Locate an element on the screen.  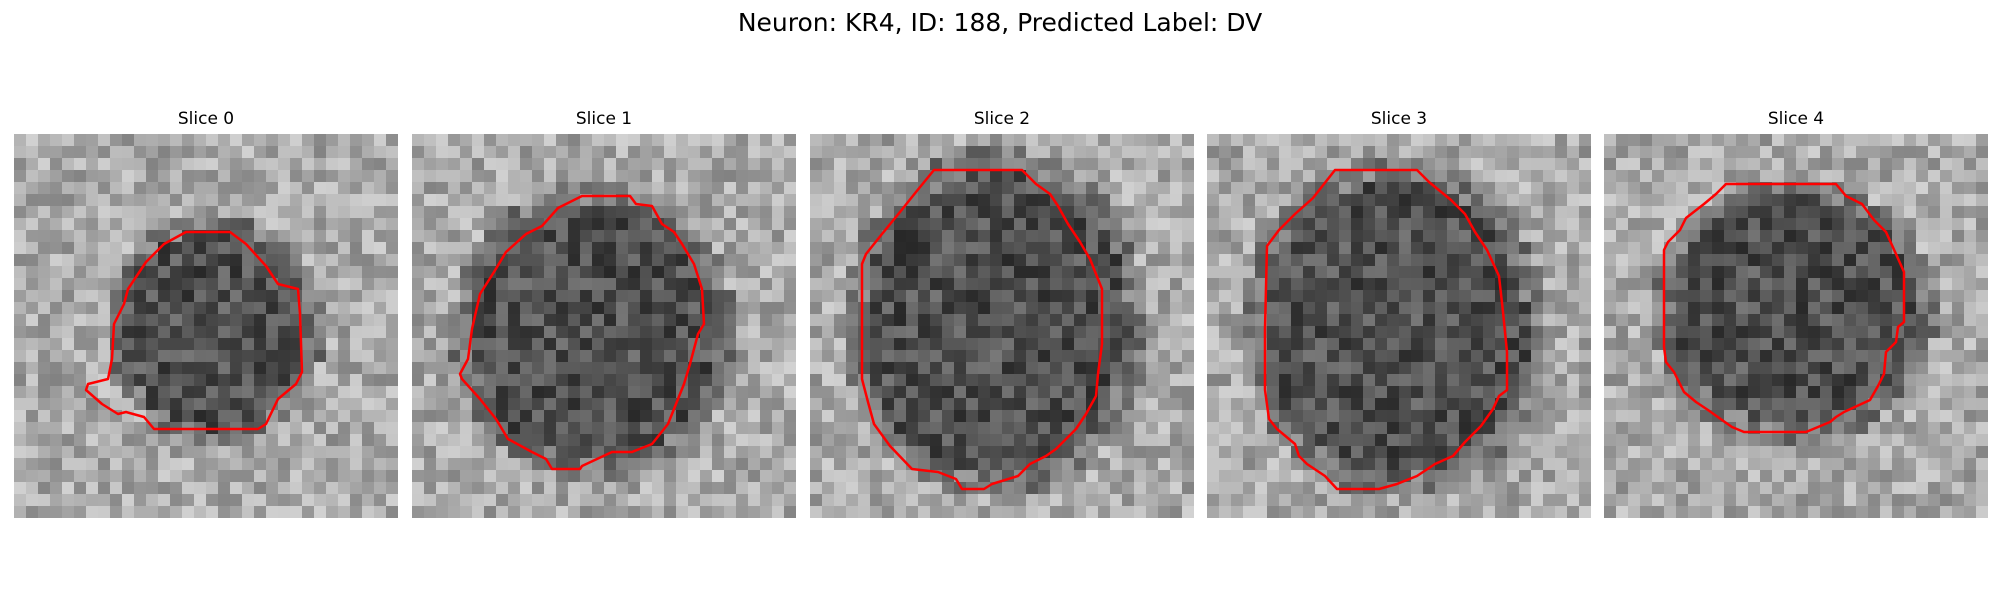
slice-0-outline is located at coordinates (194, 330).